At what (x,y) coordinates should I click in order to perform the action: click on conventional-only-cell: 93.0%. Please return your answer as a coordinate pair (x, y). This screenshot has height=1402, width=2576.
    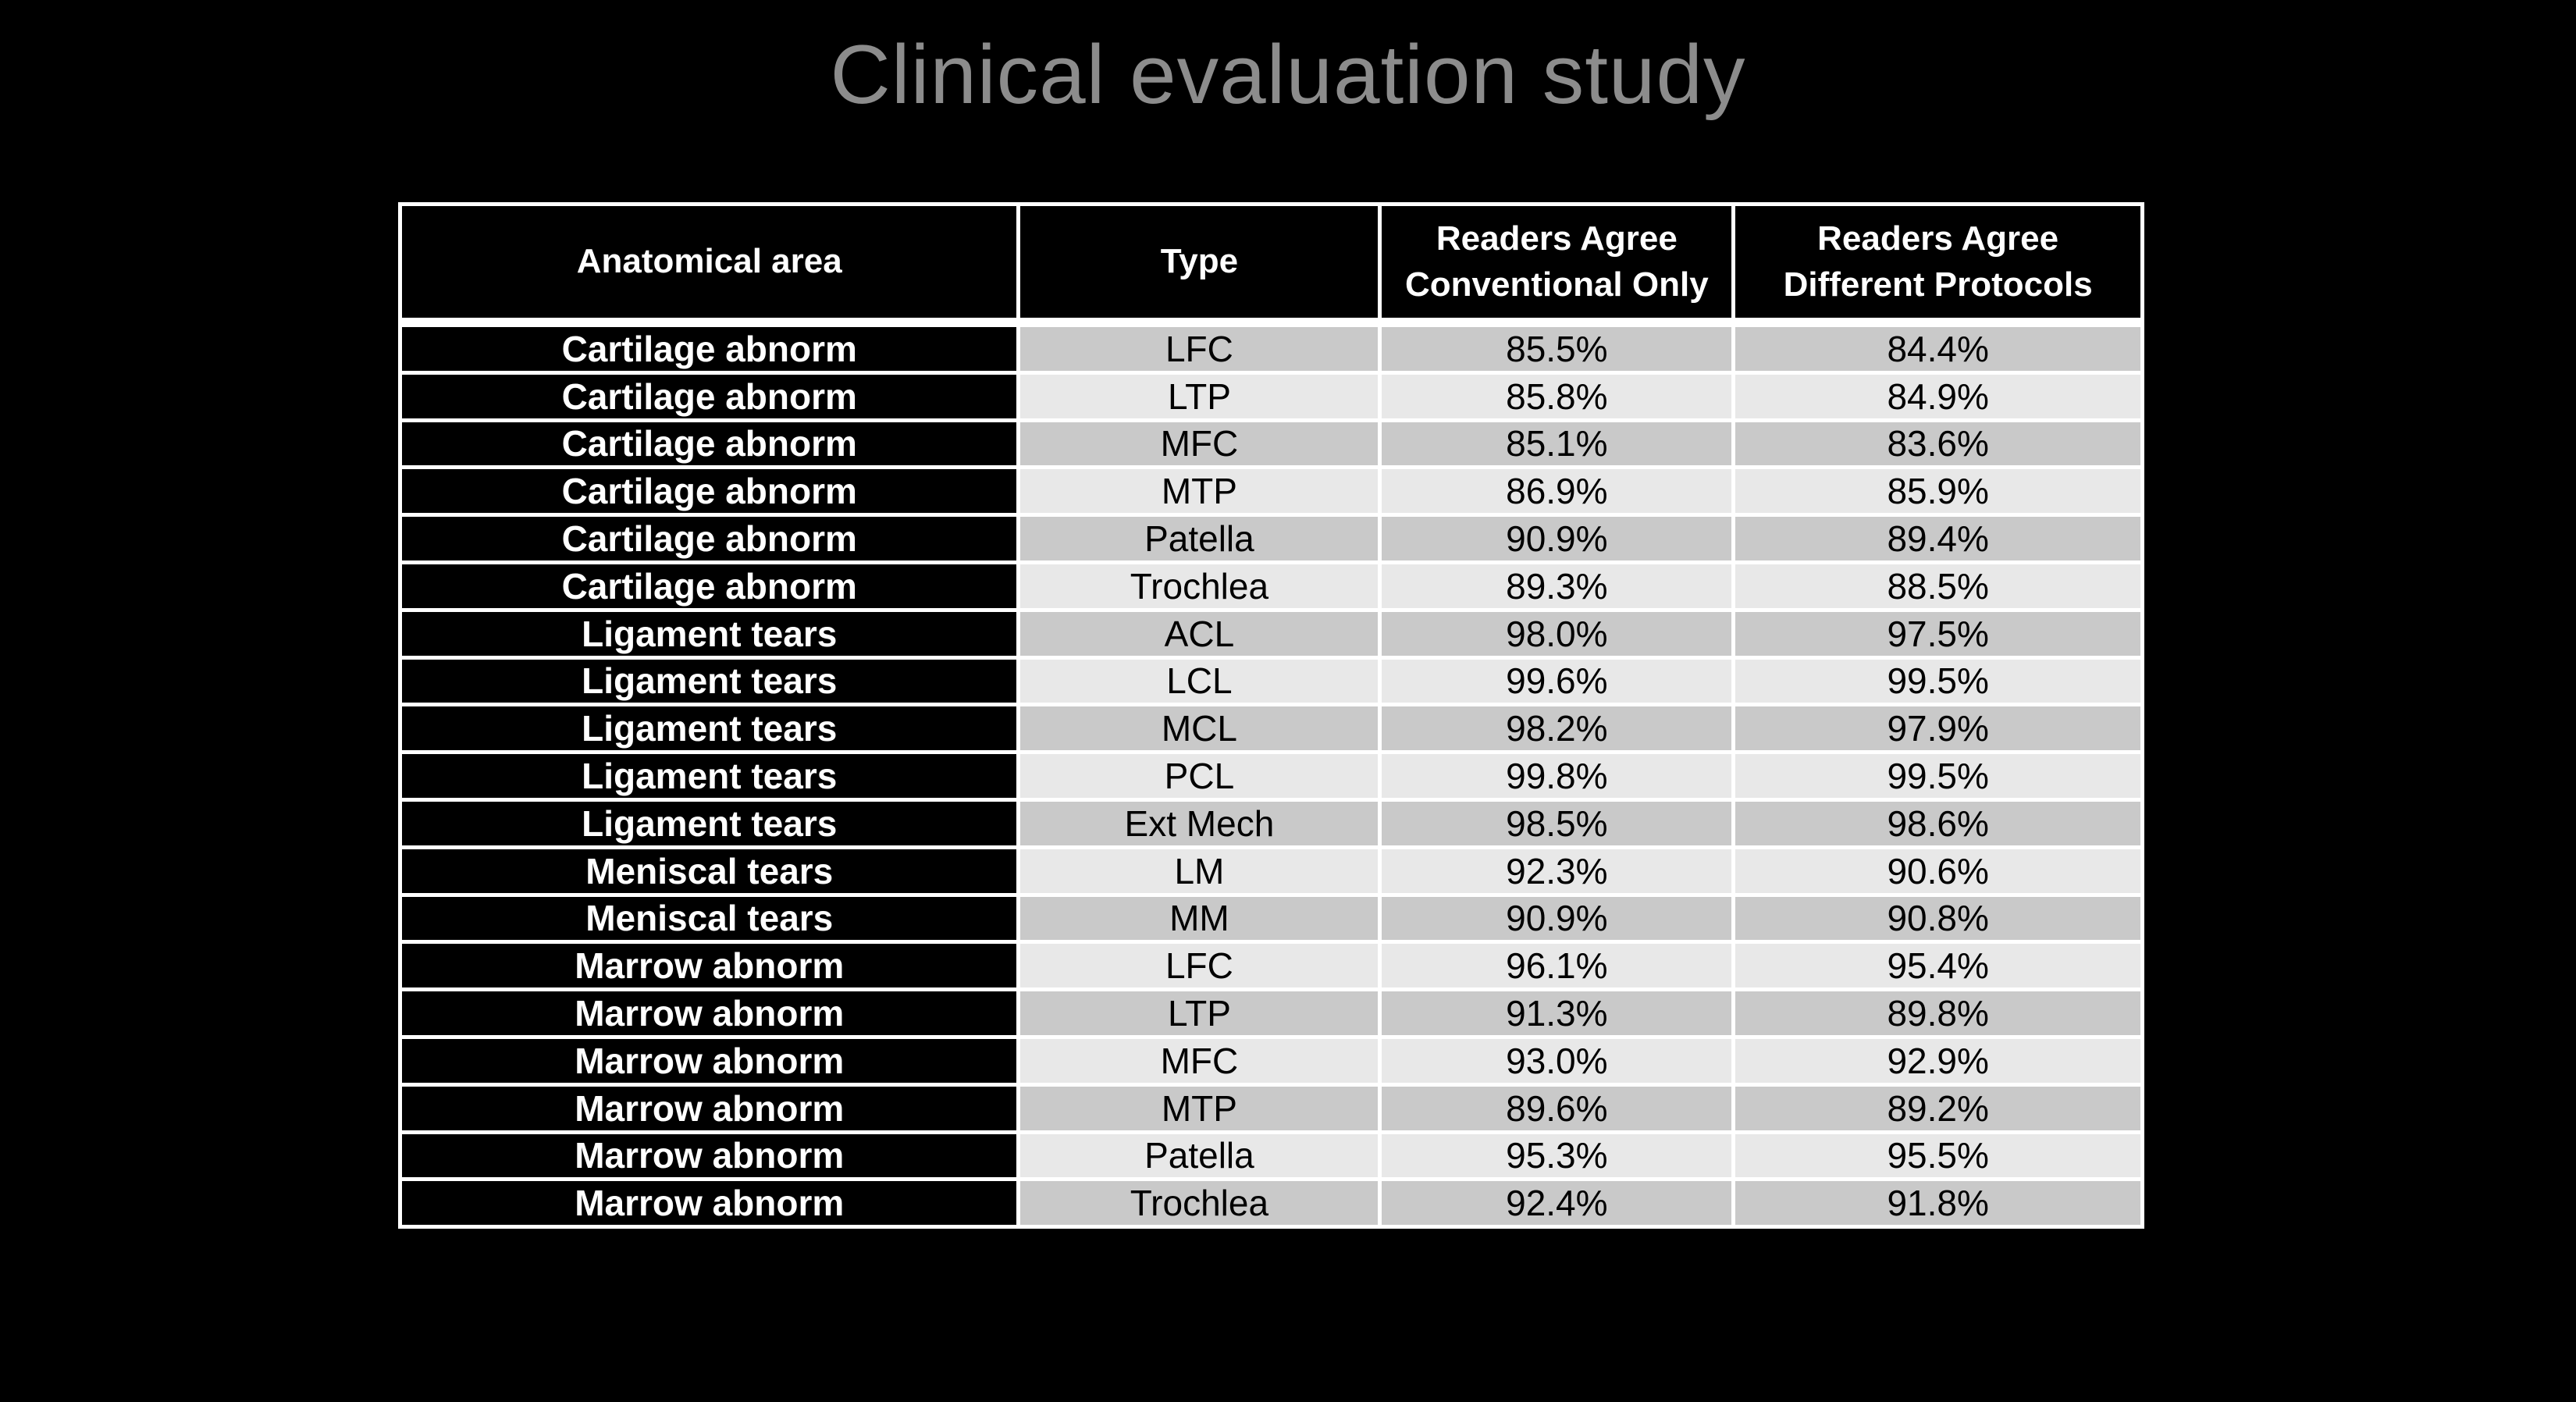
    Looking at the image, I should click on (1557, 1060).